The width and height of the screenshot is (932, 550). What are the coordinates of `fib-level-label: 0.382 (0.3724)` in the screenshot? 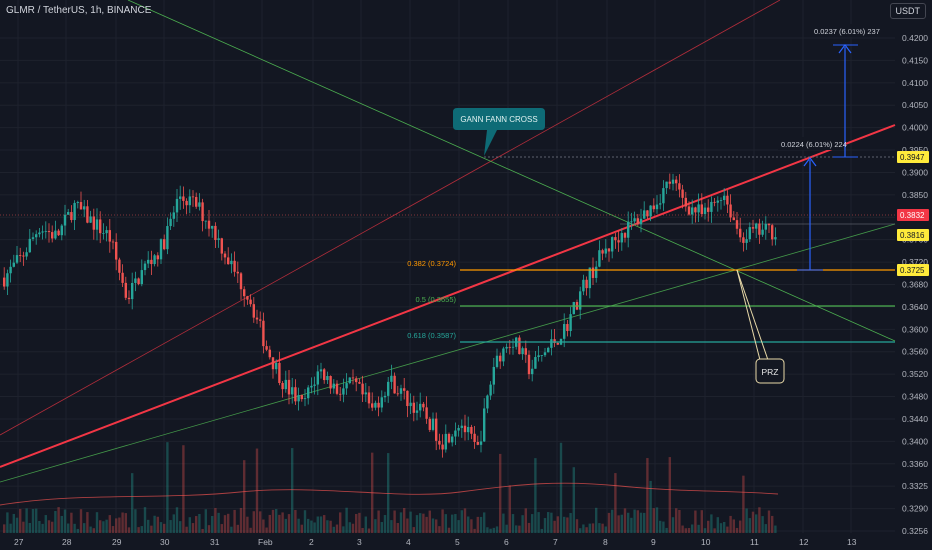 It's located at (431, 263).